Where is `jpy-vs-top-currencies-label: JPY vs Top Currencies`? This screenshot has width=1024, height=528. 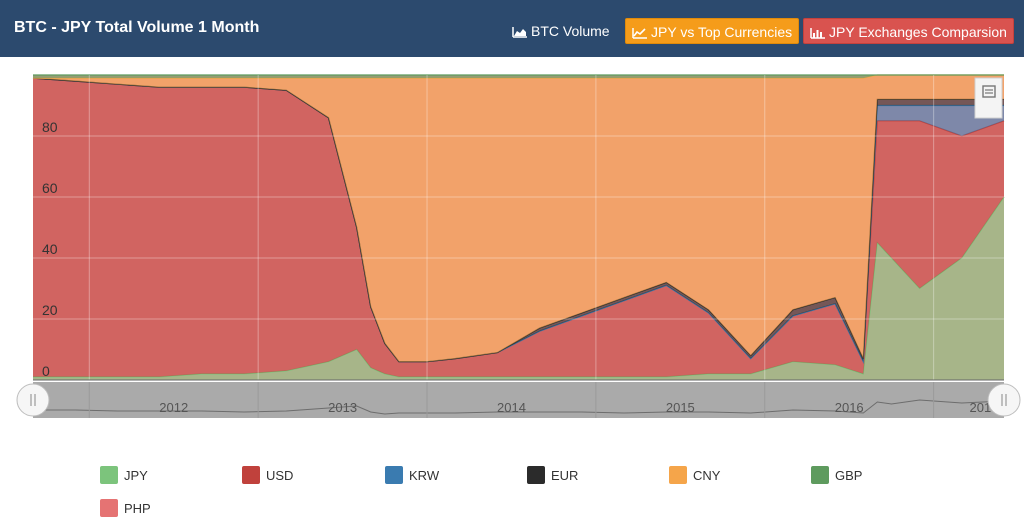
jpy-vs-top-currencies-label: JPY vs Top Currencies is located at coordinates (722, 32).